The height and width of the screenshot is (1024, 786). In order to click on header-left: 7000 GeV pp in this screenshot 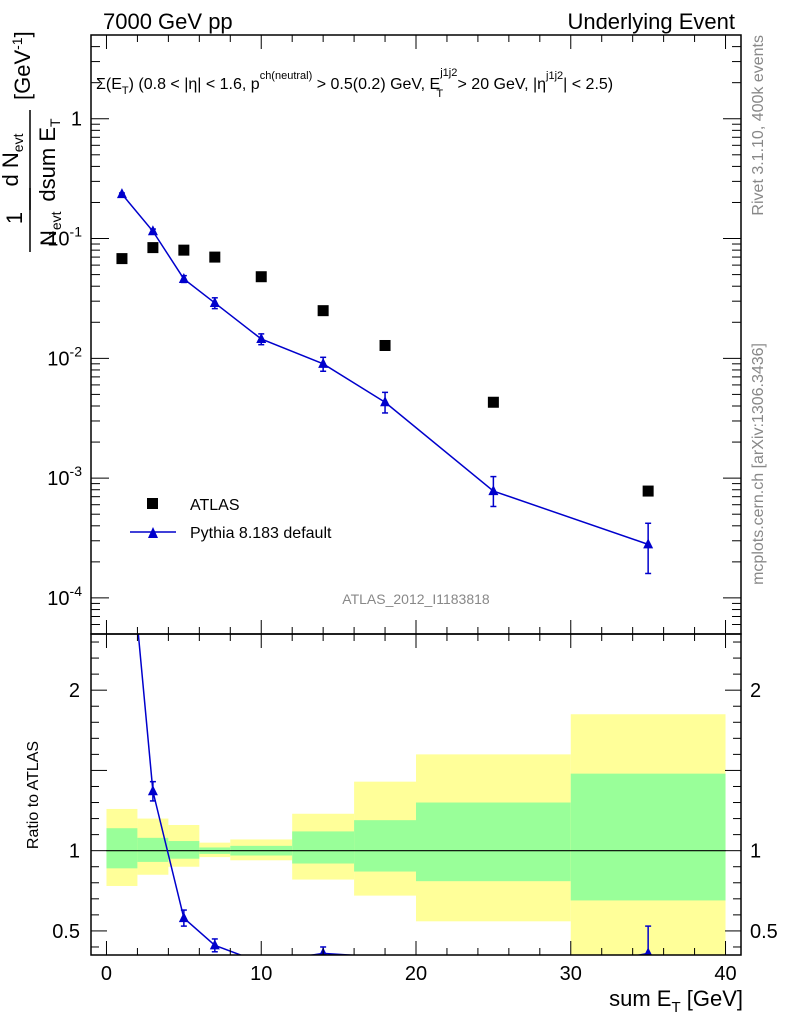, I will do `click(168, 21)`.